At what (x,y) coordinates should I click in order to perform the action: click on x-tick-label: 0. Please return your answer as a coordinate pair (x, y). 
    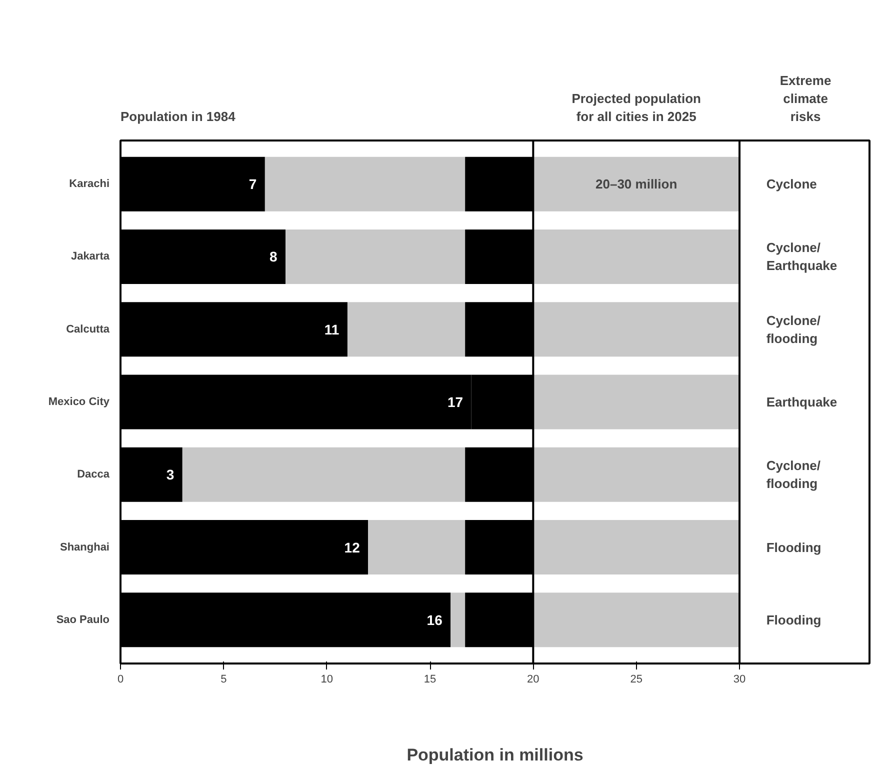
    Looking at the image, I should click on (120, 680).